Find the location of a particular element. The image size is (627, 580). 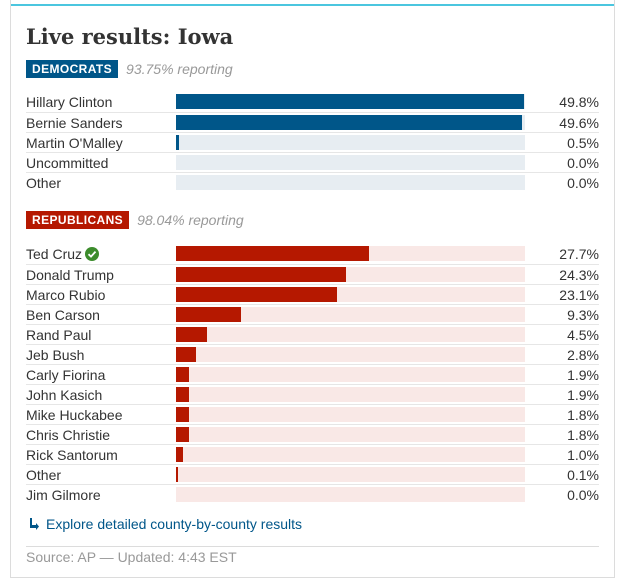

candidate-name: Ted Cruz is located at coordinates (63, 254).